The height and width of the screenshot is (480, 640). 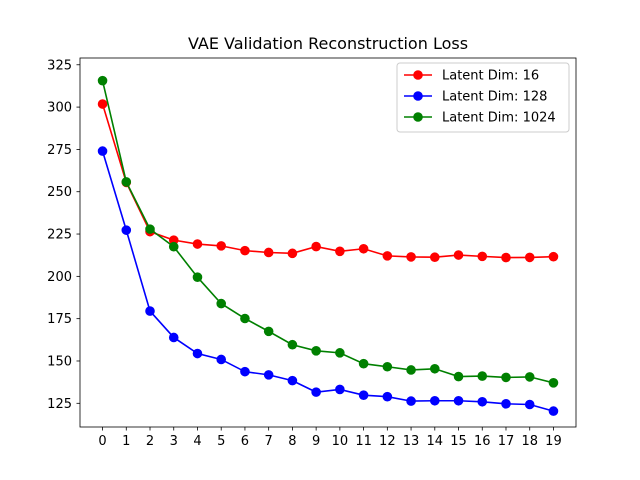 I want to click on legend-box, so click(x=483, y=97).